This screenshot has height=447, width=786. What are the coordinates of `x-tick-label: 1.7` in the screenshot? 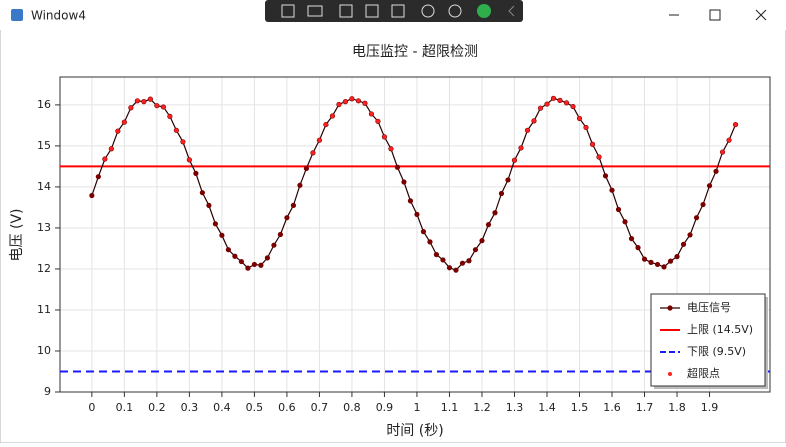 It's located at (645, 407).